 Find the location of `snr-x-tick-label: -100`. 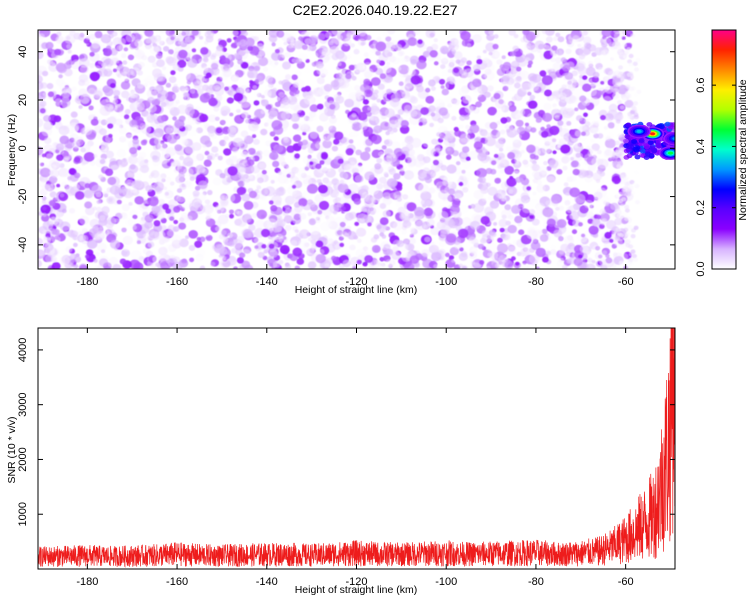

snr-x-tick-label: -100 is located at coordinates (446, 582).